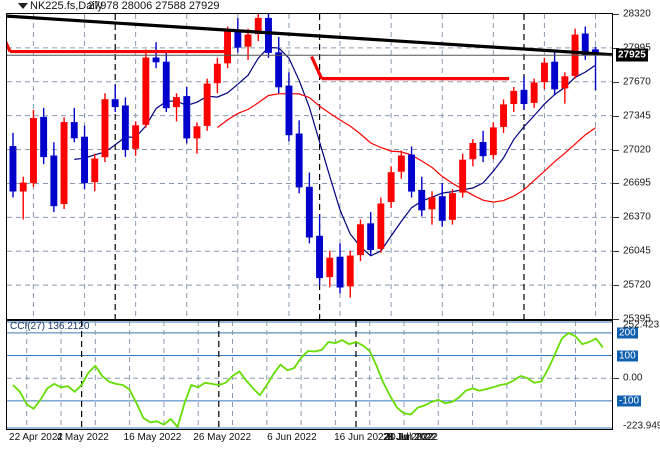 The image size is (660, 450). What do you see at coordinates (641, 426) in the screenshot?
I see `cci-axis-label: -223.949` at bounding box center [641, 426].